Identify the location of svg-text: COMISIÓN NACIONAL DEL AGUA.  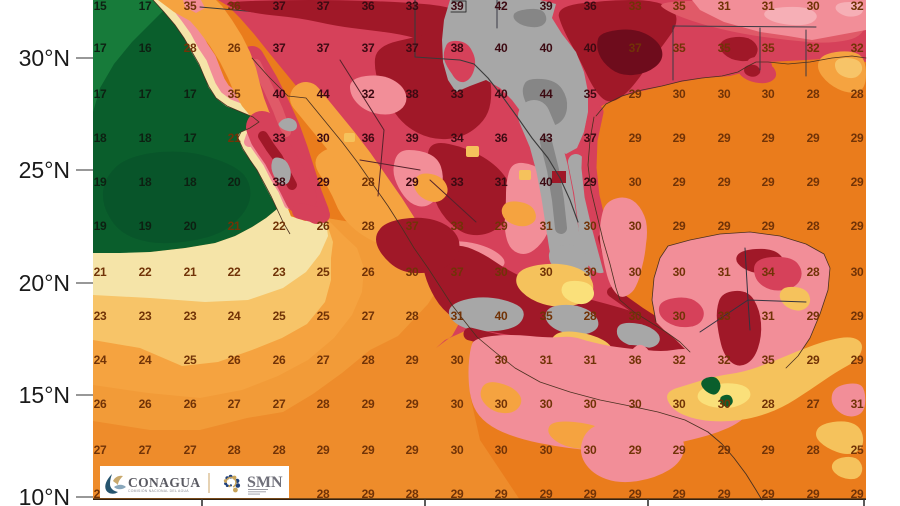
(158, 490).